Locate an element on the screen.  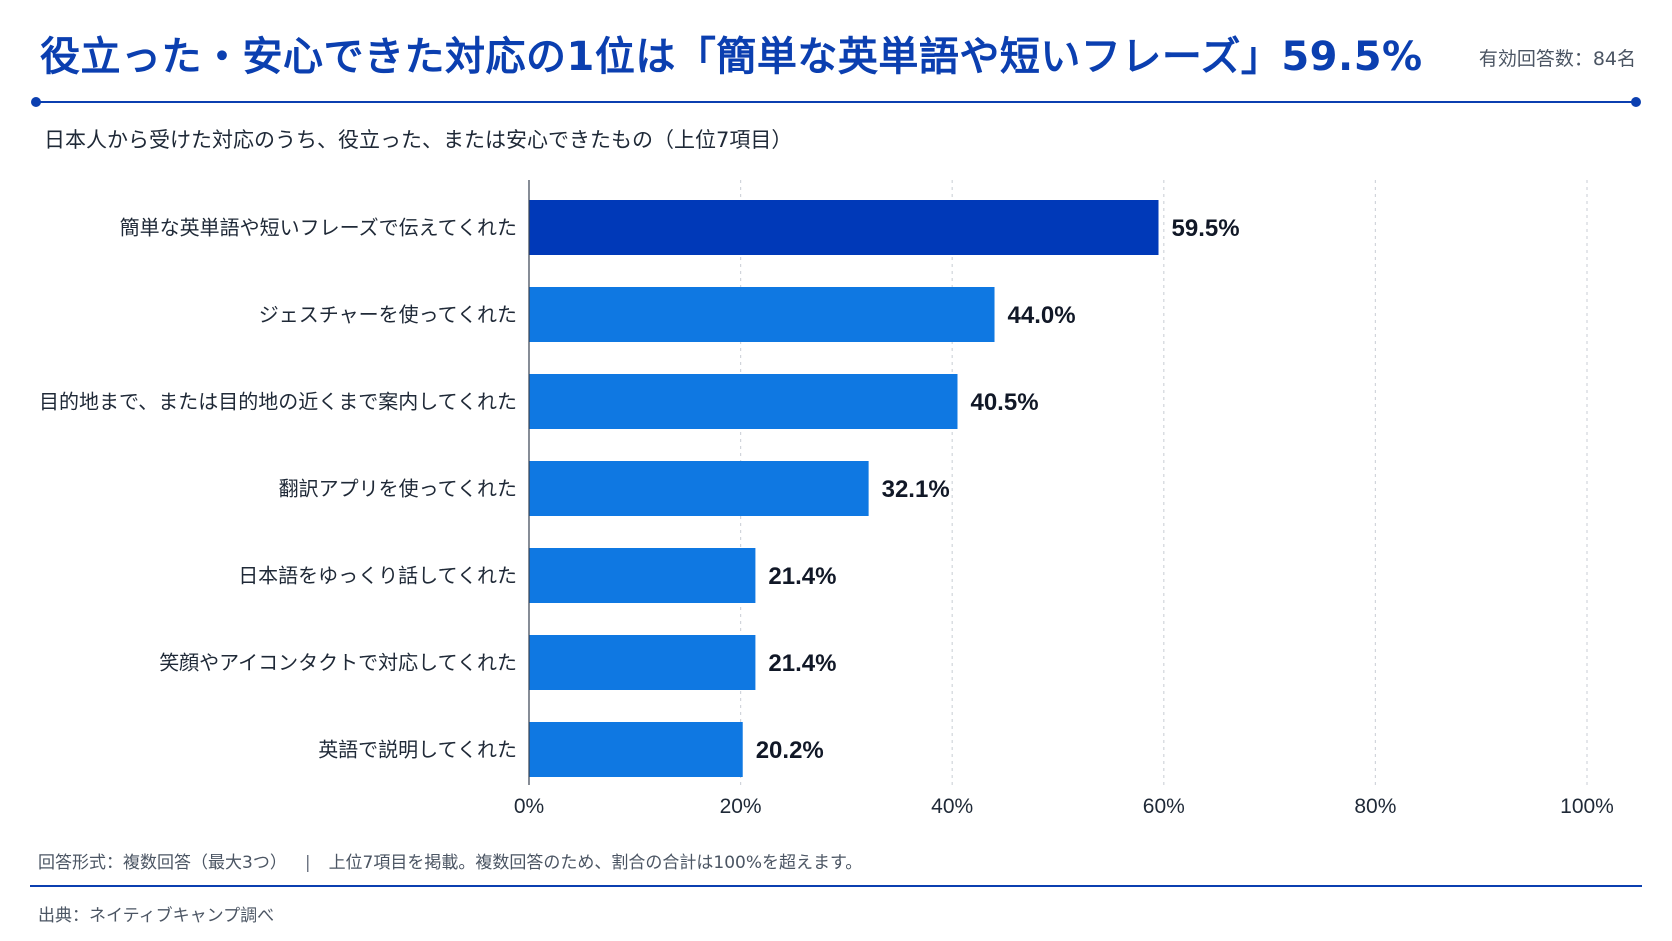
data-label: 40.5% is located at coordinates (1004, 402).